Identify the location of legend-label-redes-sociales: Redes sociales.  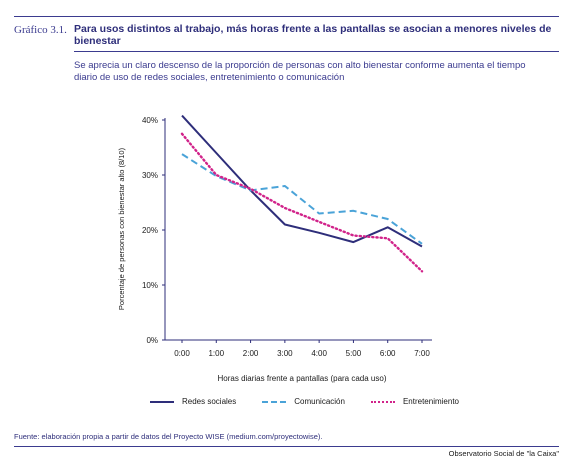
(209, 401).